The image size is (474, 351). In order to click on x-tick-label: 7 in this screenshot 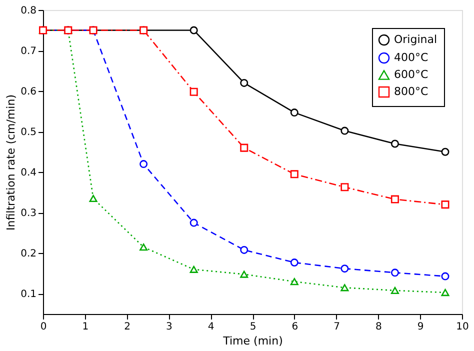, I will do `click(337, 327)`.